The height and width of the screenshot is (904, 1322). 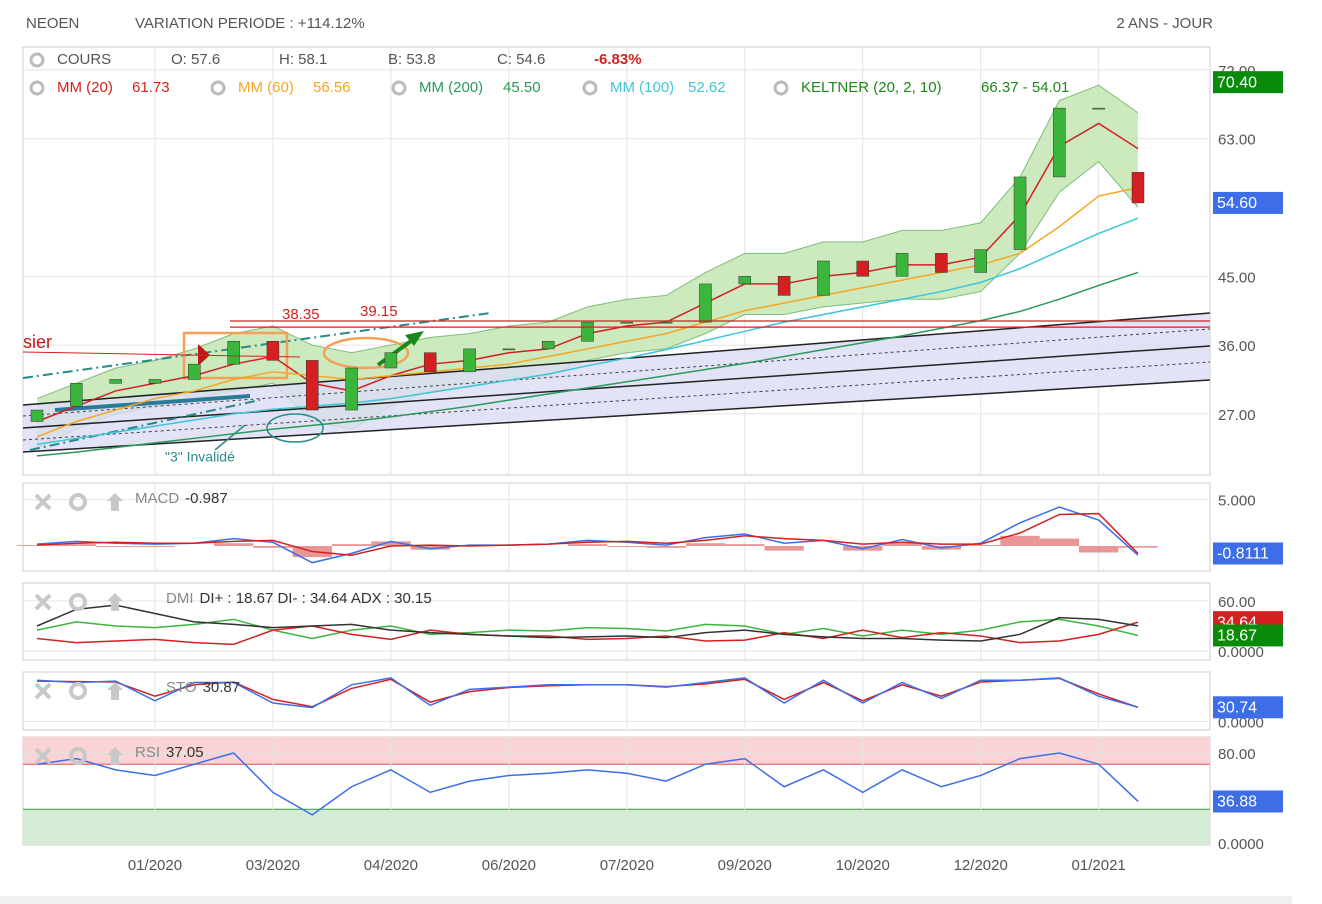 I want to click on quote-change: -6.83%, so click(x=618, y=59).